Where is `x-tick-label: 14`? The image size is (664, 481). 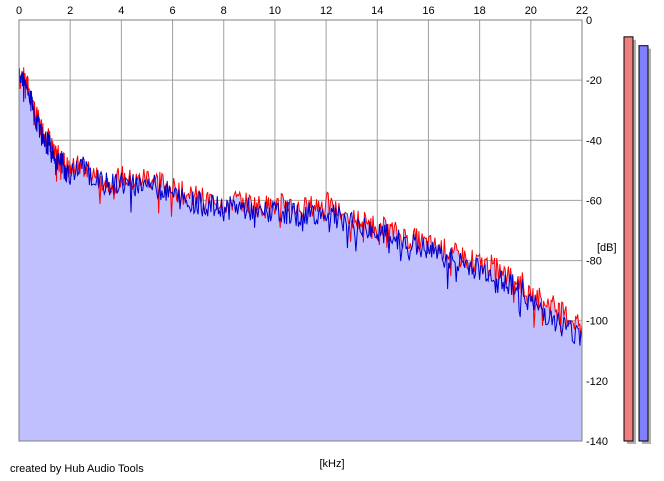
x-tick-label: 14 is located at coordinates (377, 11).